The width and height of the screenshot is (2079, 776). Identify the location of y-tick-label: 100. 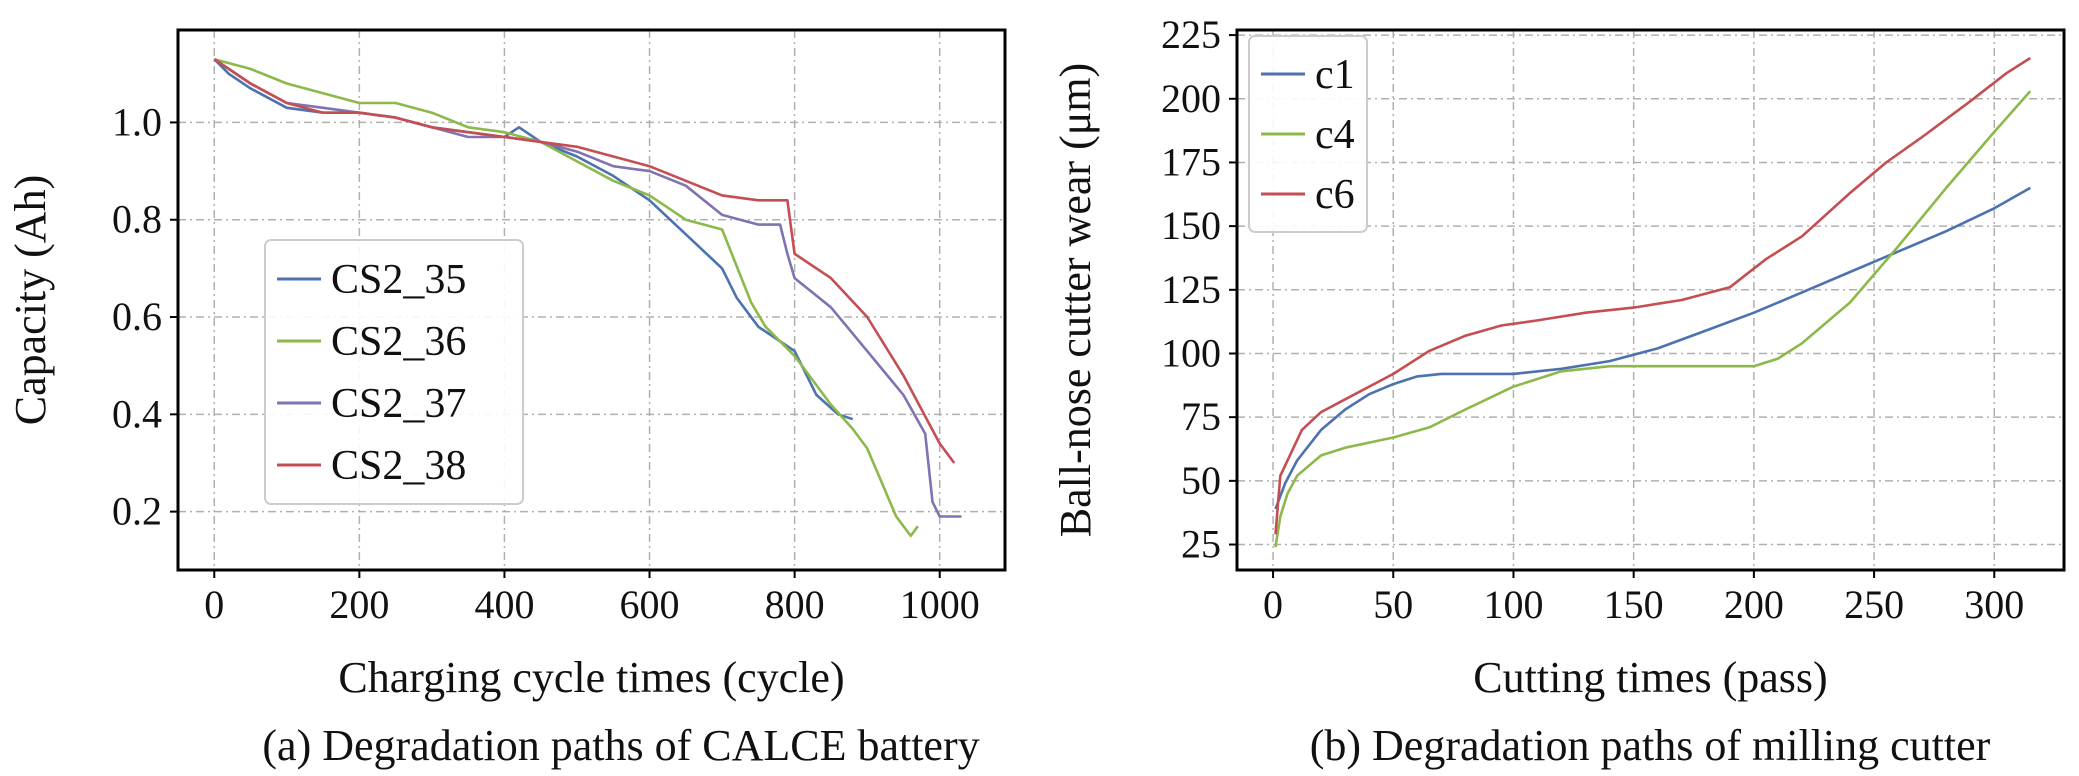
(1191, 352).